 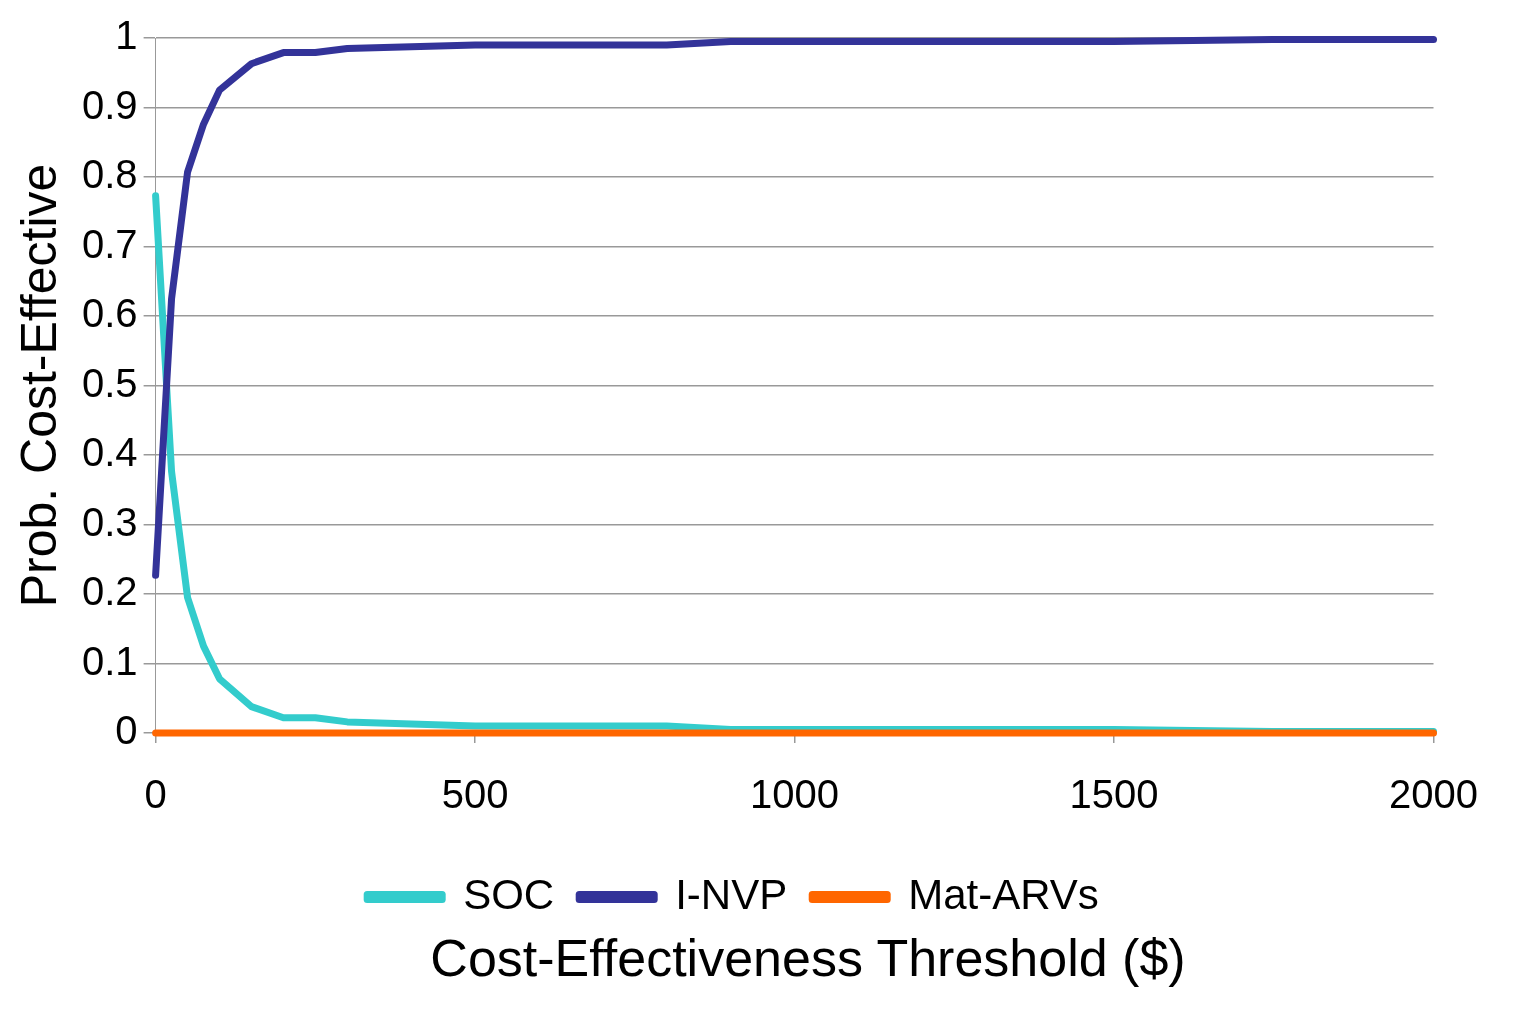 What do you see at coordinates (126, 730) in the screenshot?
I see `y-tick-label: 0` at bounding box center [126, 730].